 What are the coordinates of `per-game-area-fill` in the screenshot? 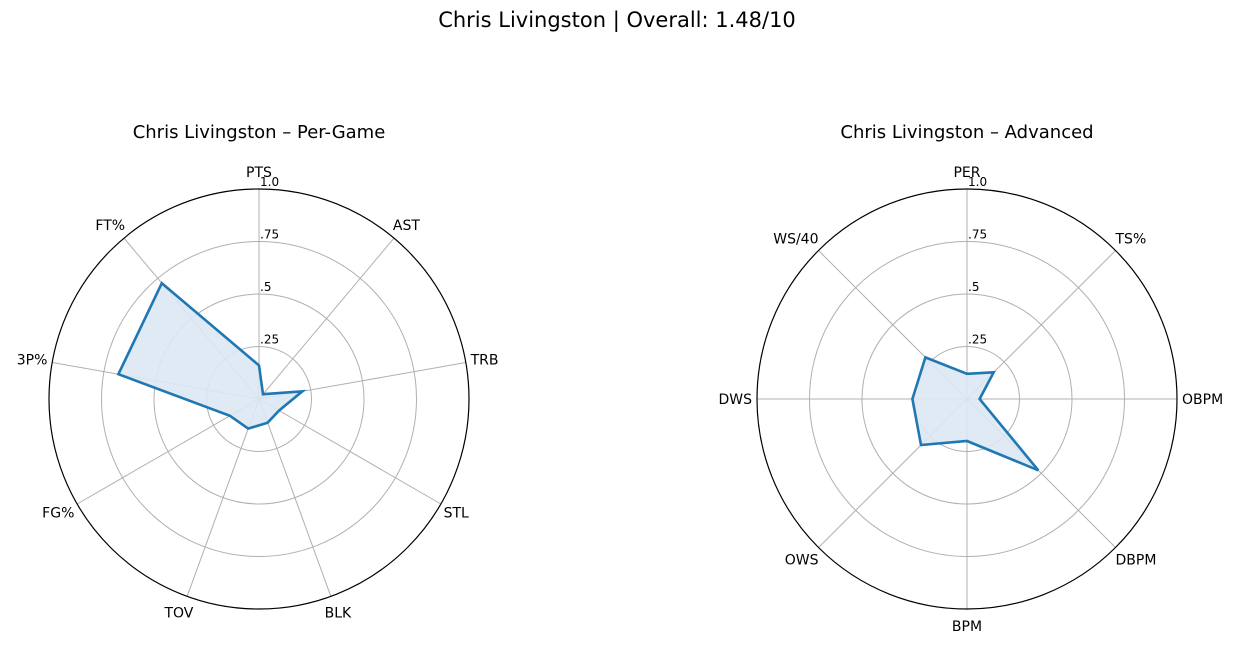 It's located at (210, 356).